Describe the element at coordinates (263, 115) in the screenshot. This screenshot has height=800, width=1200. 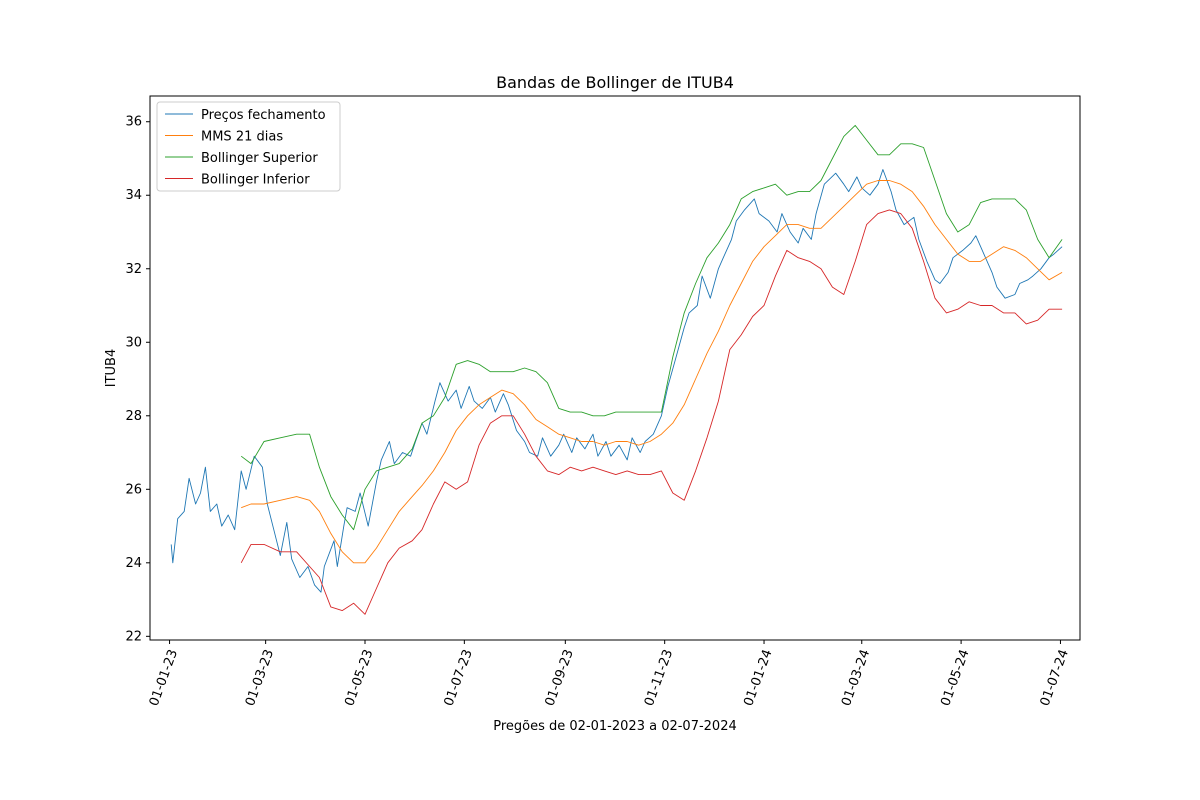
I see `legend-label-0: Preços fechamento` at that location.